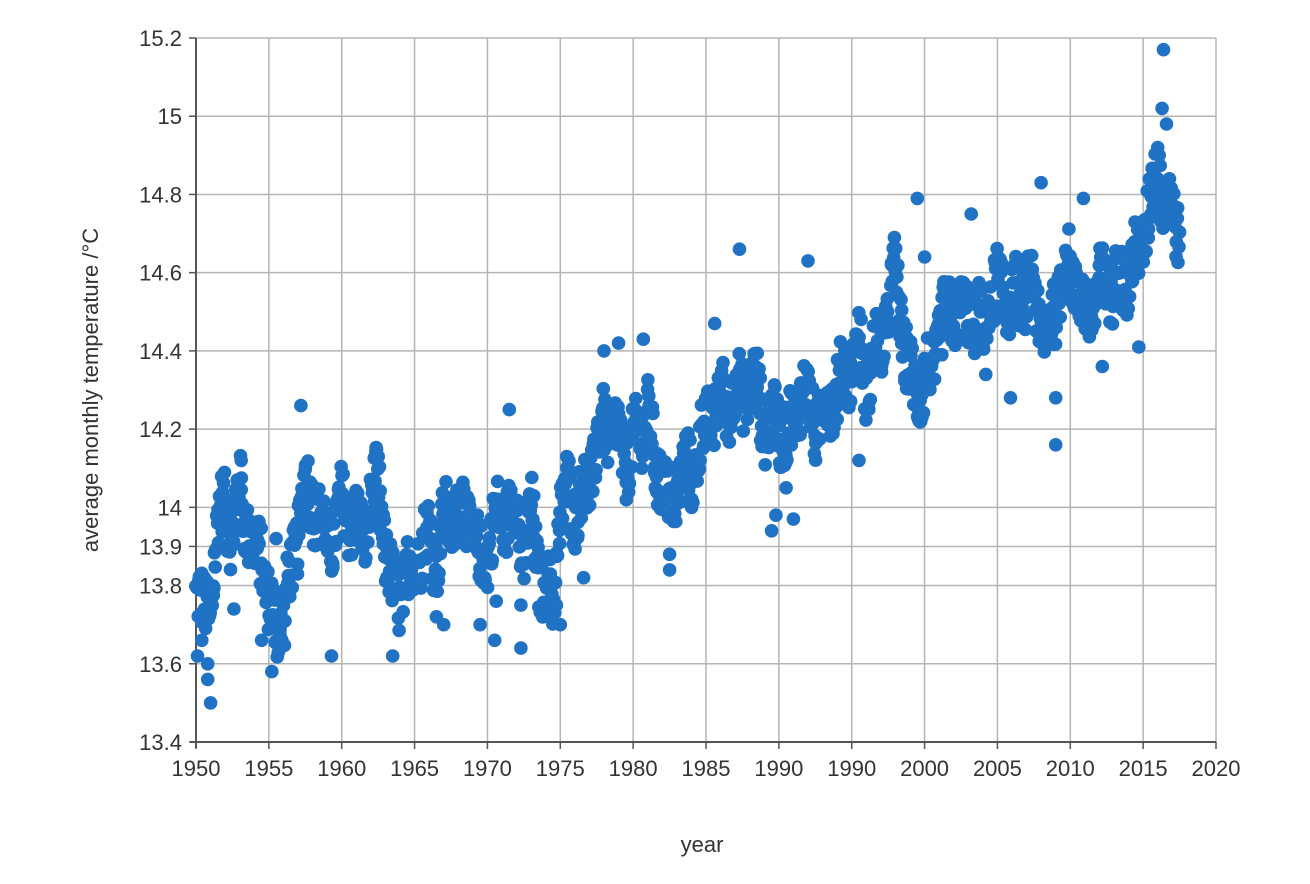 The height and width of the screenshot is (884, 1310). What do you see at coordinates (160, 38) in the screenshot?
I see `y-tick-label: 15.2` at bounding box center [160, 38].